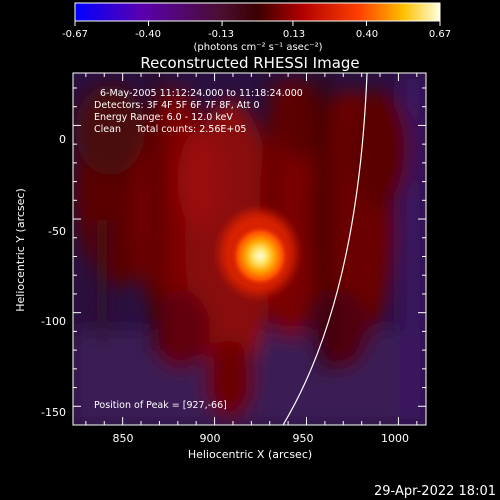  Describe the element at coordinates (249, 63) in the screenshot. I see `chart-title: Reconstructed RHESSI Image` at that location.